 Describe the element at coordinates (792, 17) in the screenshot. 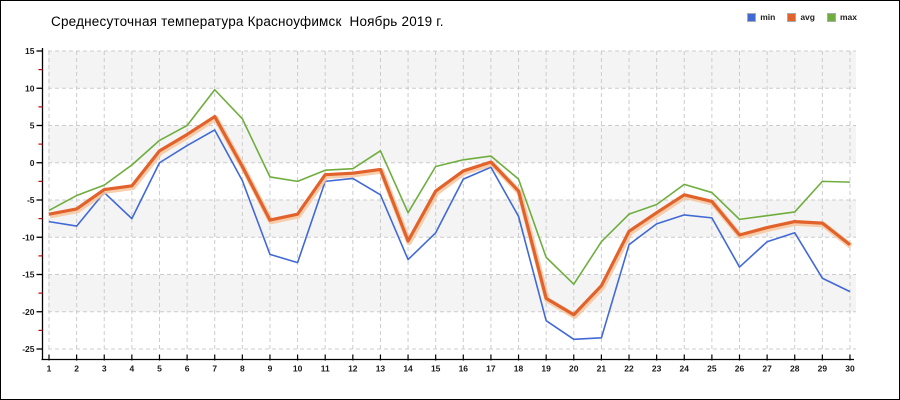

I see `legend-swatch-avg-icon` at that location.